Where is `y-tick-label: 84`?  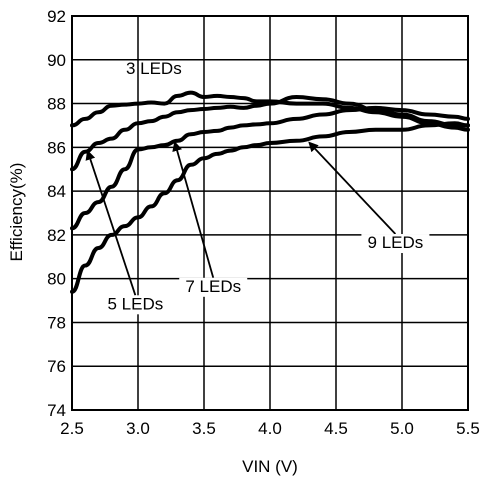
y-tick-label: 84 is located at coordinates (56, 191).